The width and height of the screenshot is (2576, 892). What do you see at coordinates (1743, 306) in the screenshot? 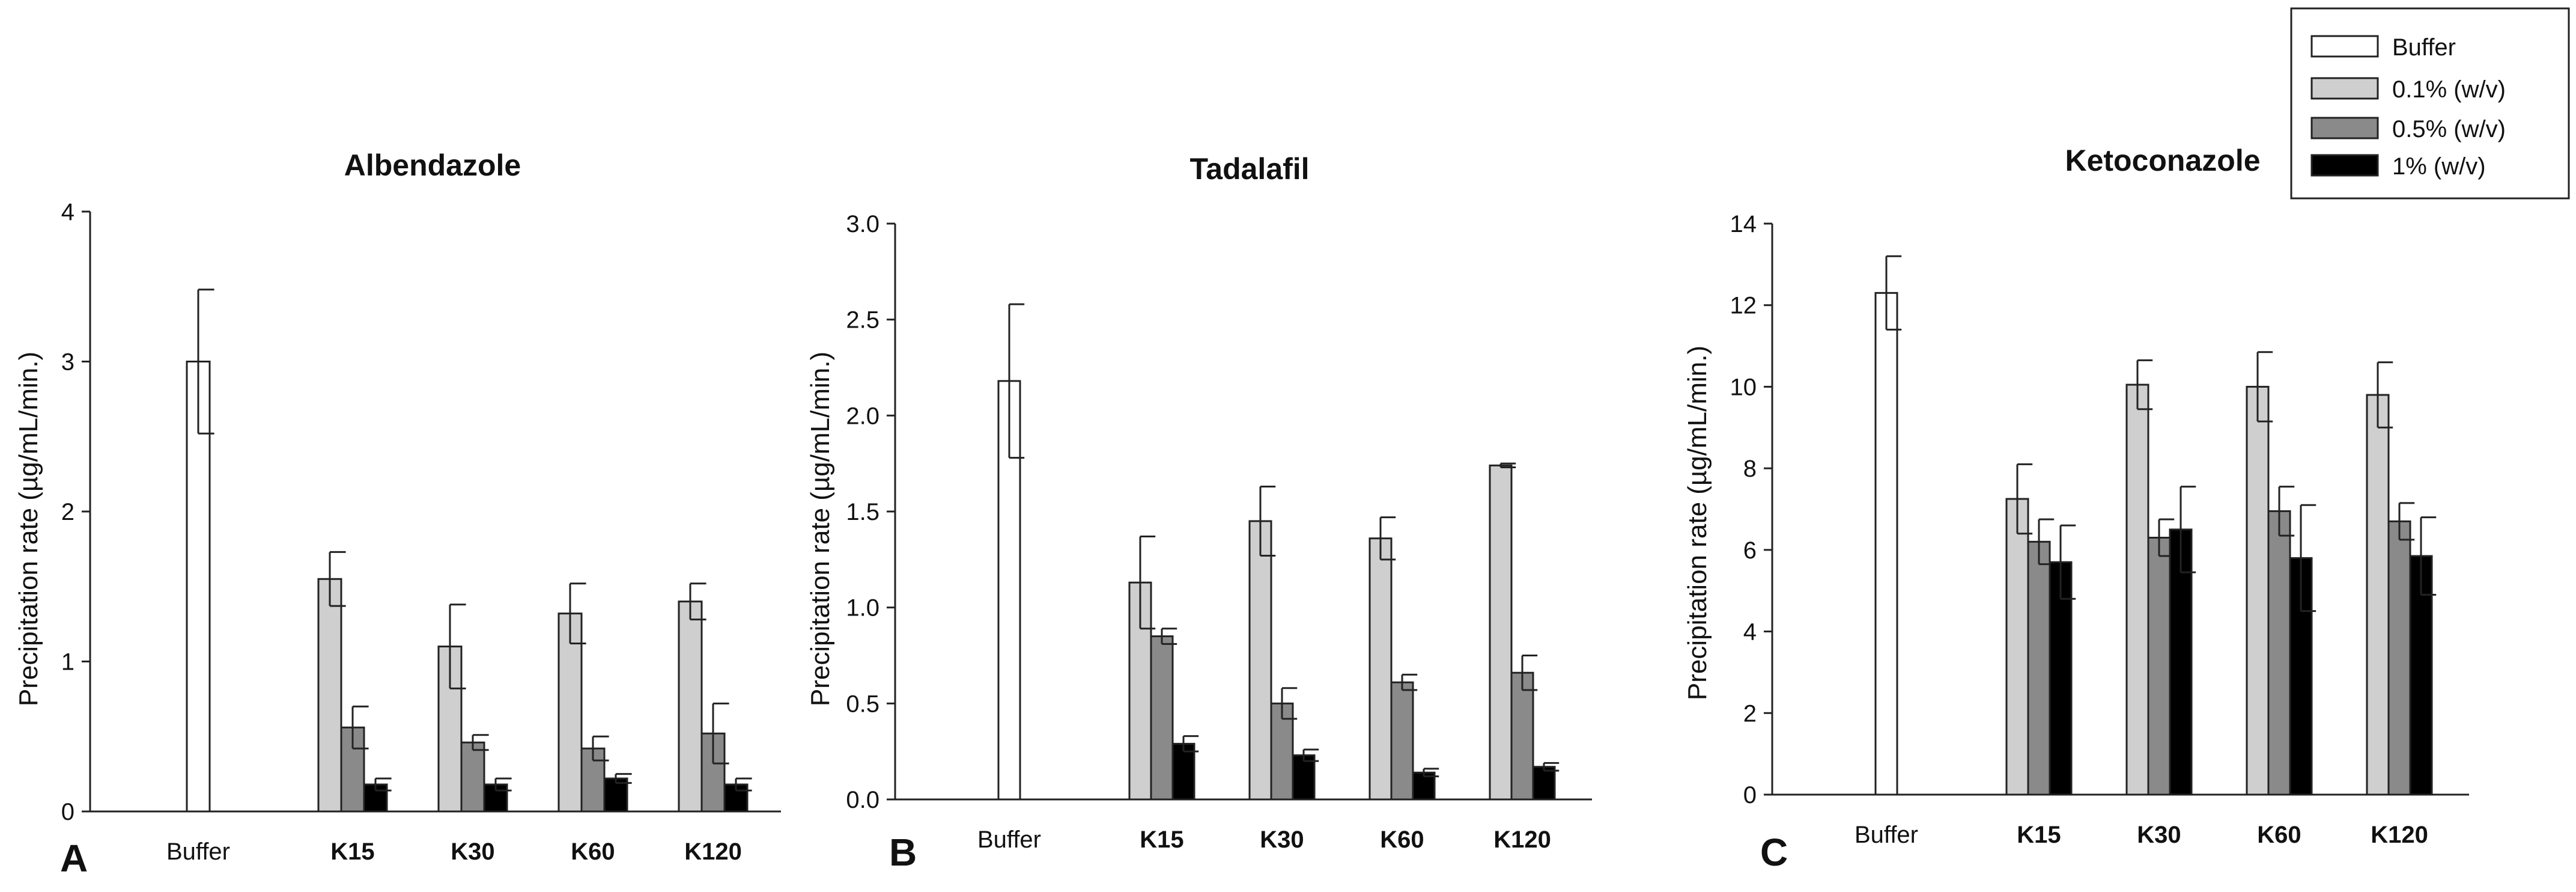
I see `panel-c-ytick-label-6: 12` at bounding box center [1743, 306].